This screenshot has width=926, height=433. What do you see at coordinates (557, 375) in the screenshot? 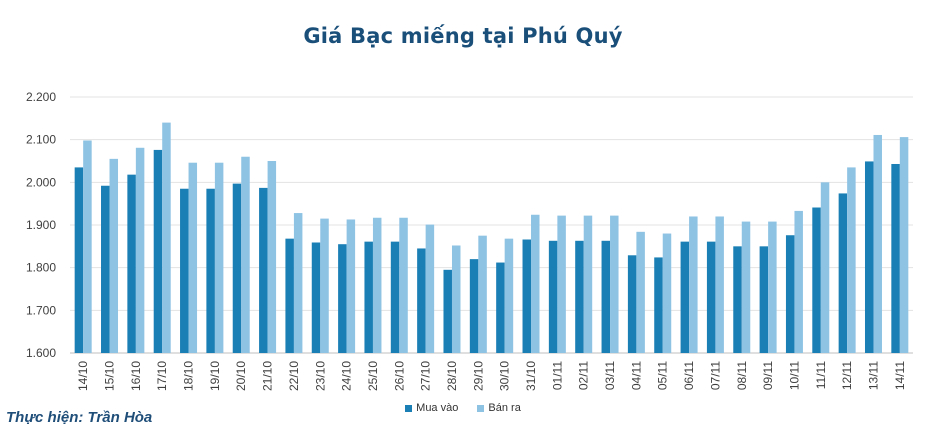
I see `x-tick-label: 01/11` at bounding box center [557, 375].